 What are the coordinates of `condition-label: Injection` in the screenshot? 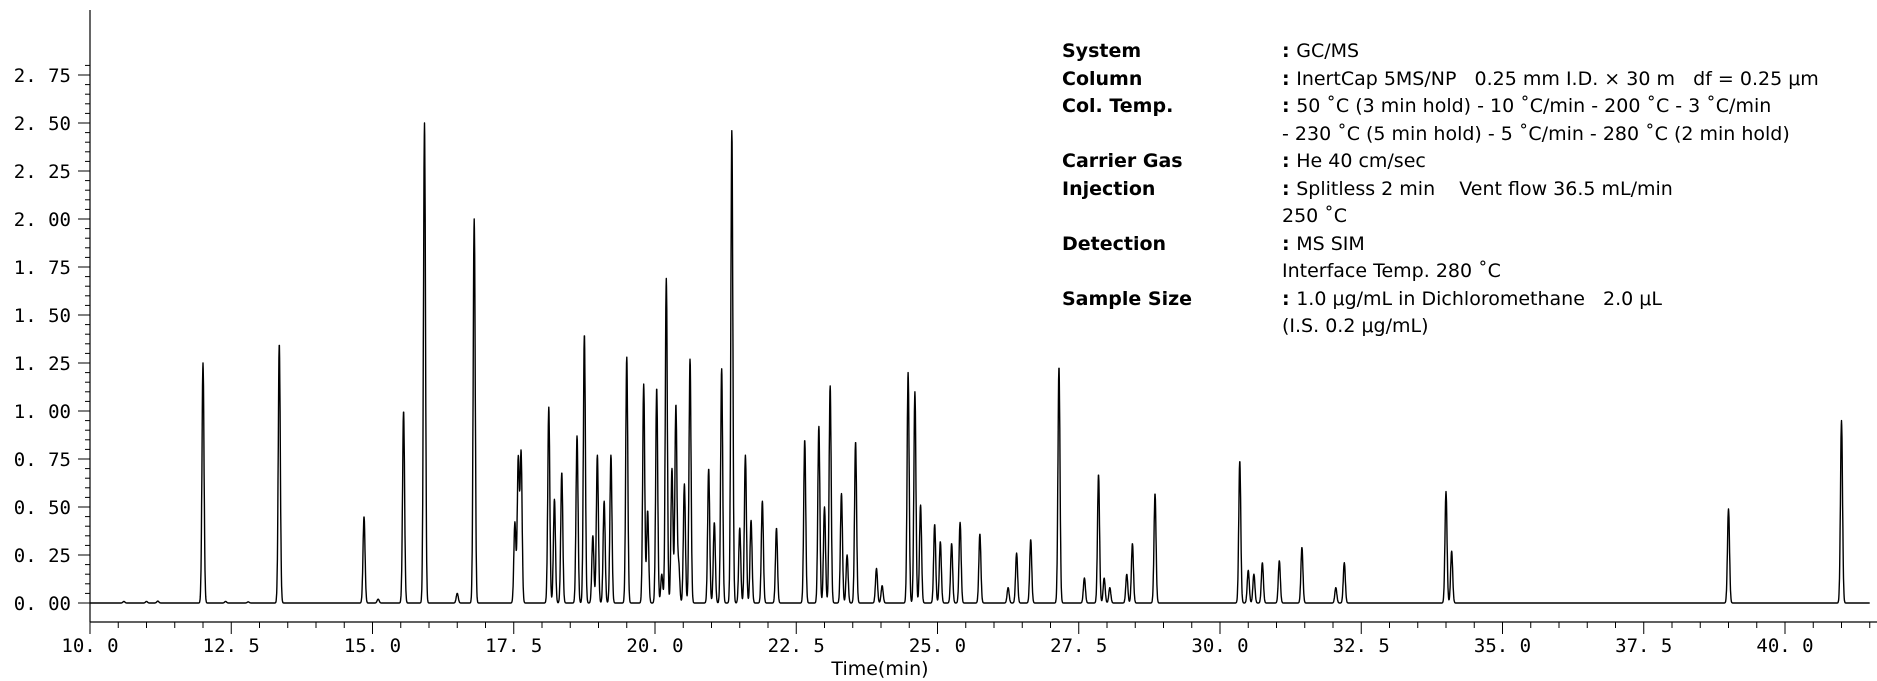 It's located at (1109, 188).